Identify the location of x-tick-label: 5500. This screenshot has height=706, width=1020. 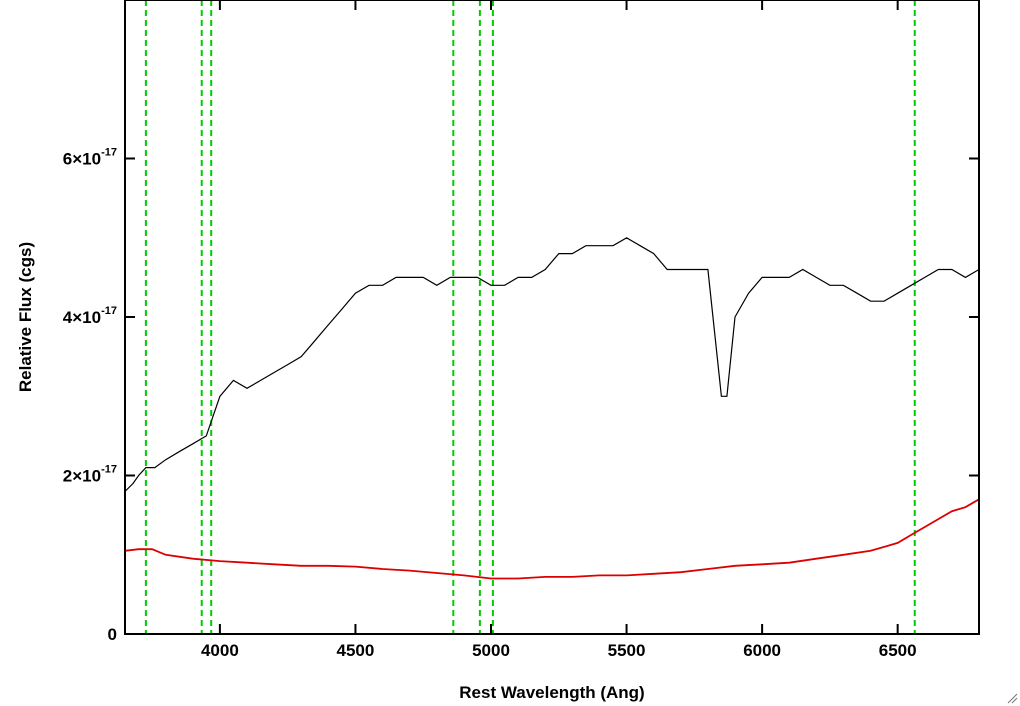
(627, 650).